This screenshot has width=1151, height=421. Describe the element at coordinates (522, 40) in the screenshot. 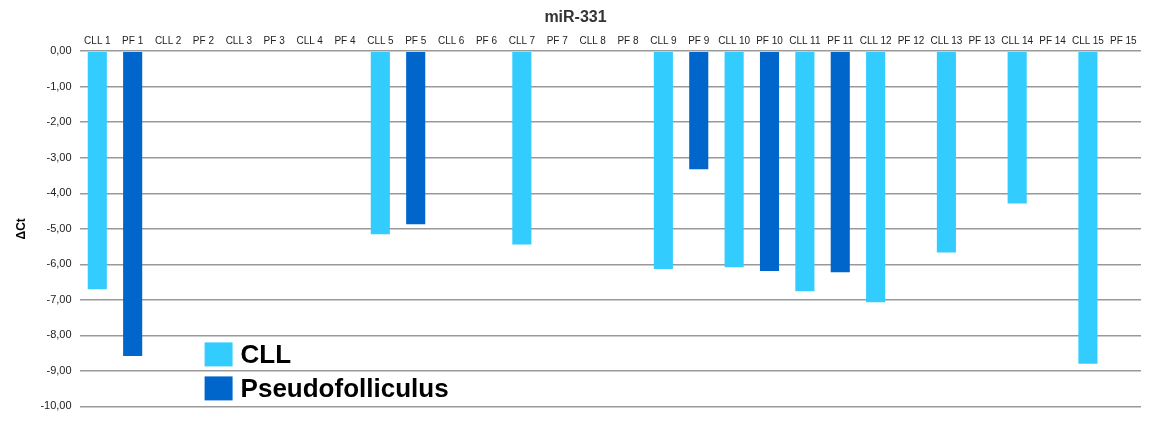

I see `x-tick-label: CLL 7` at that location.